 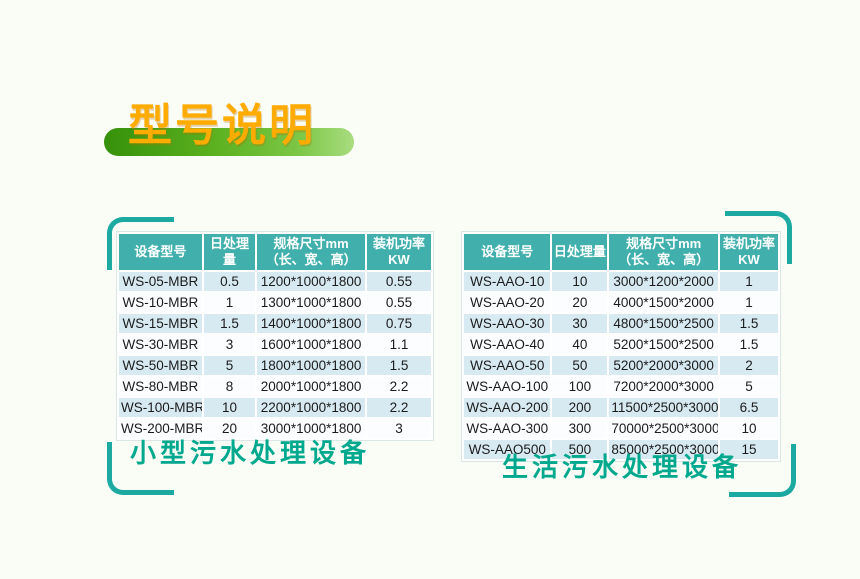 I want to click on table-cell: WS-AAO500, so click(x=507, y=449).